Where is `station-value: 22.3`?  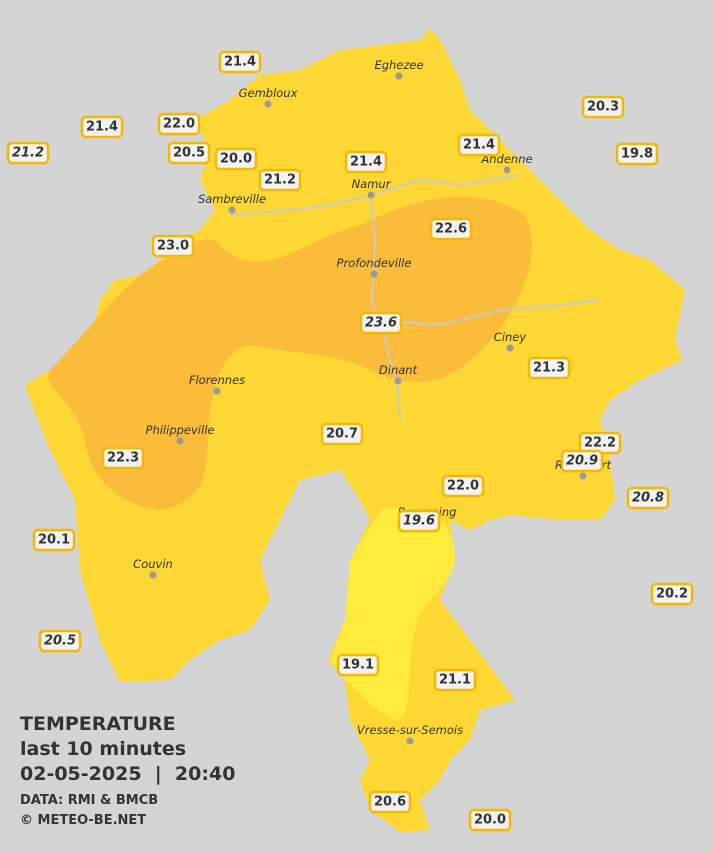 station-value: 22.3 is located at coordinates (123, 458).